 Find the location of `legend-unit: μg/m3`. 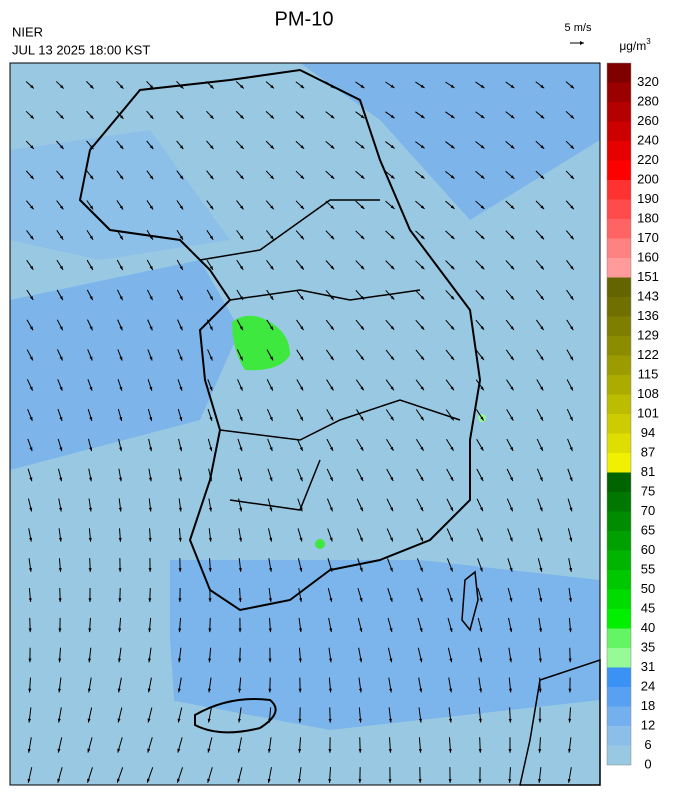

legend-unit: μg/m3 is located at coordinates (635, 45).